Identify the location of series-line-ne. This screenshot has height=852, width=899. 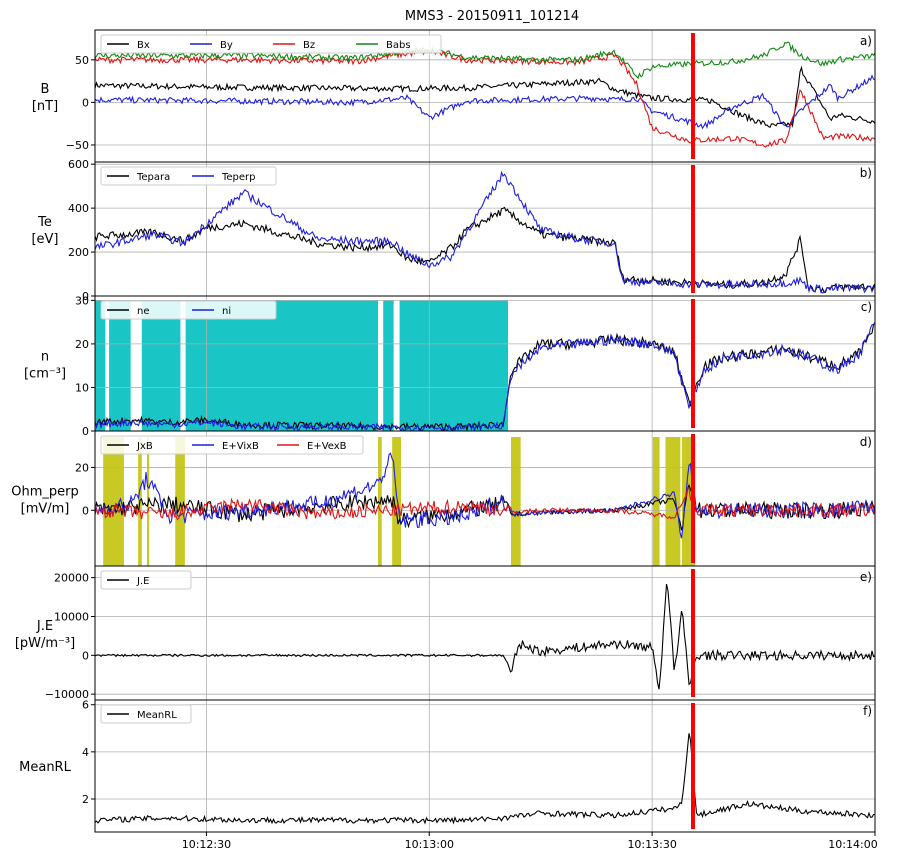
(485, 376).